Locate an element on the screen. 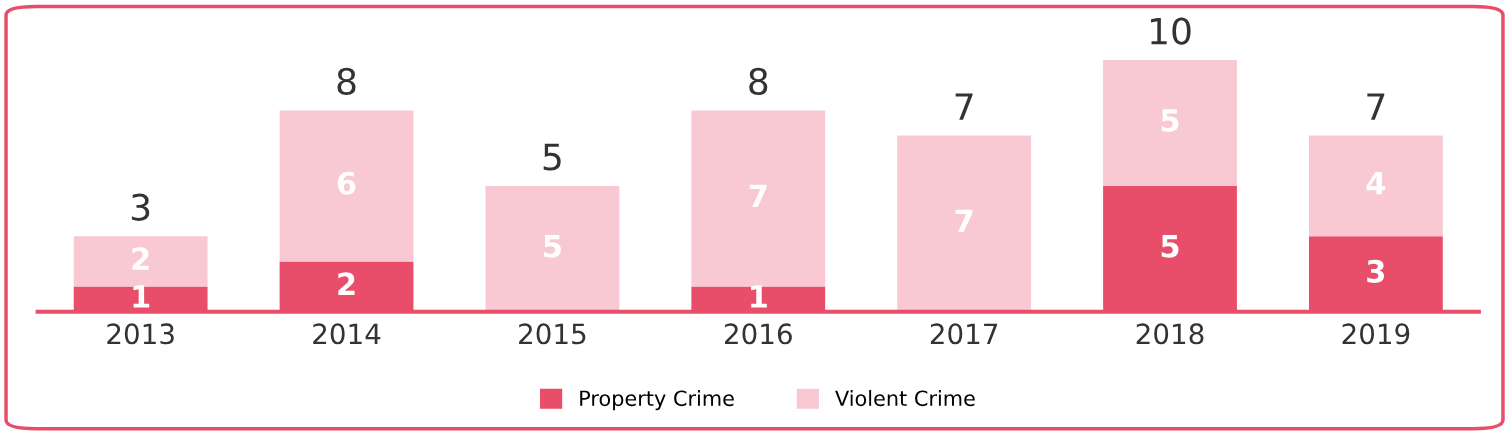  legend-label: Violent Crime is located at coordinates (905, 398).